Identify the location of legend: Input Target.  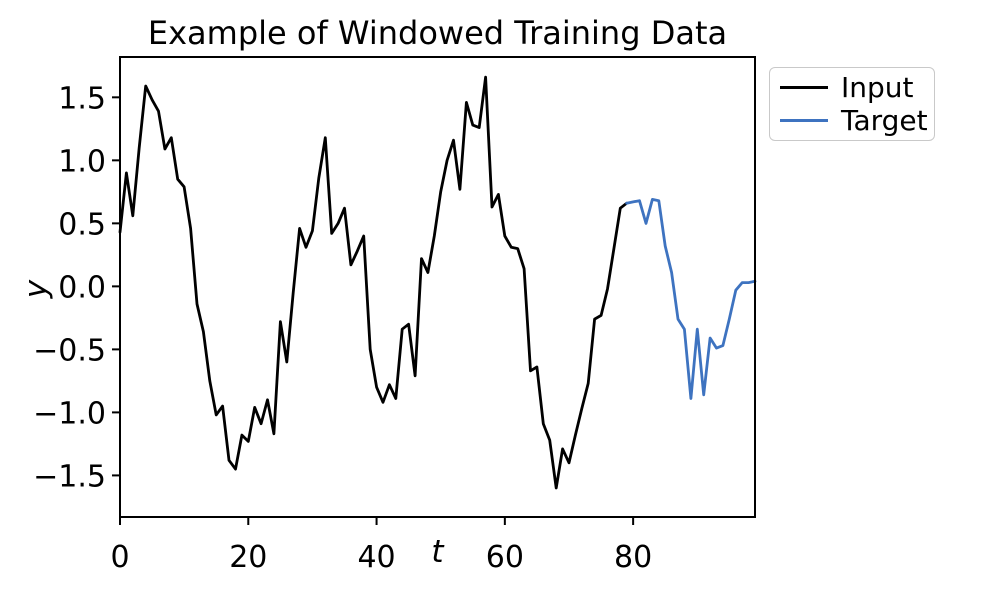
(852, 104).